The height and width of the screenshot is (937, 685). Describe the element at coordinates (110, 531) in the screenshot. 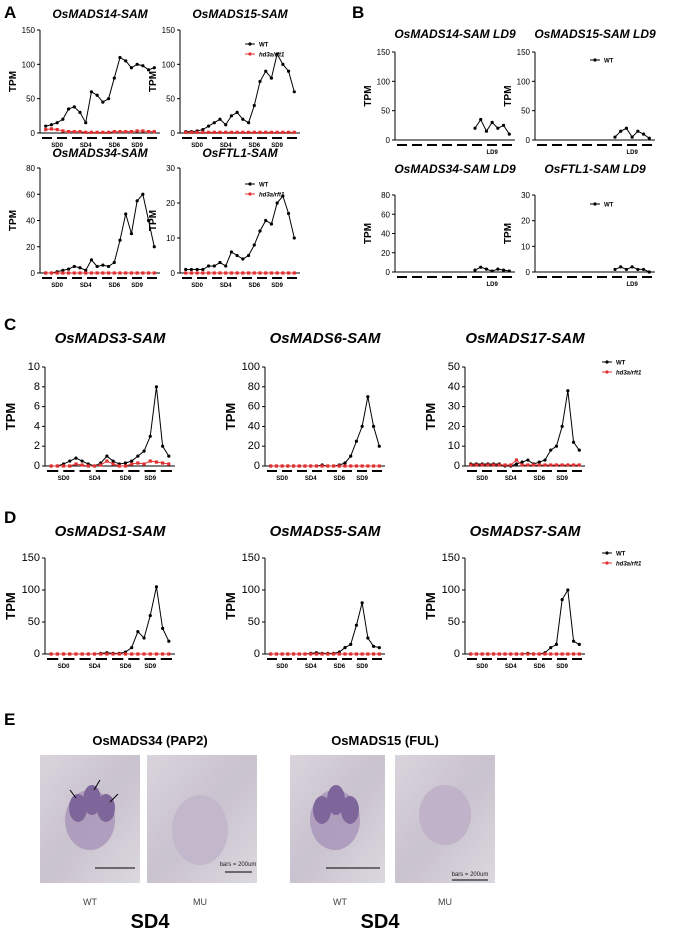

I see `chart-title: OsMADS1-SAM` at that location.